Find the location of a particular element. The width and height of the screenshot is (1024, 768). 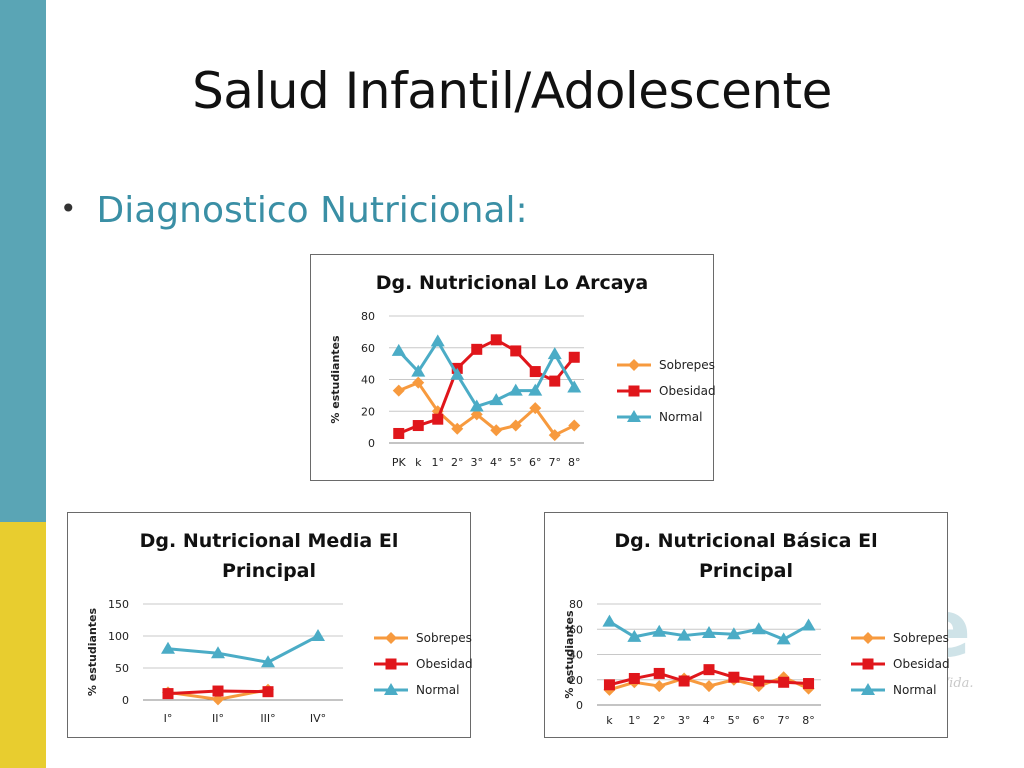

chart-title: Dg. Nutricional Básica El Principal is located at coordinates (746, 556).